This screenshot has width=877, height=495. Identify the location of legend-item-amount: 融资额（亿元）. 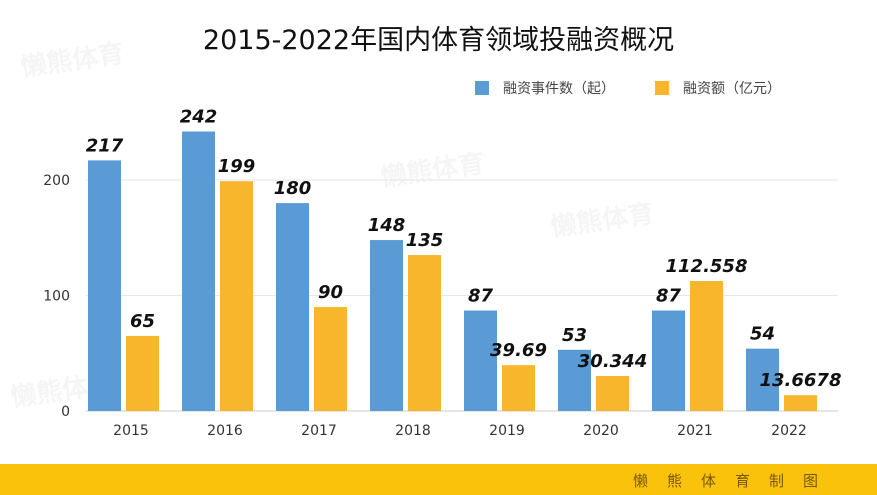
(718, 88).